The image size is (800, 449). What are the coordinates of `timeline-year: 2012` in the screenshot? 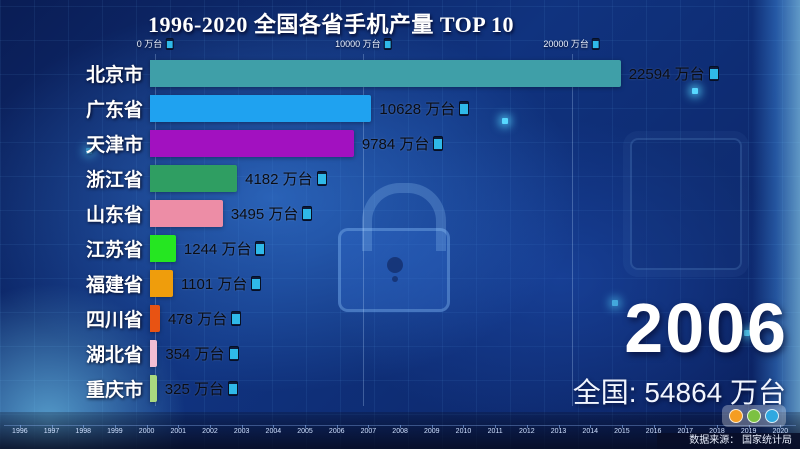 It's located at (527, 430).